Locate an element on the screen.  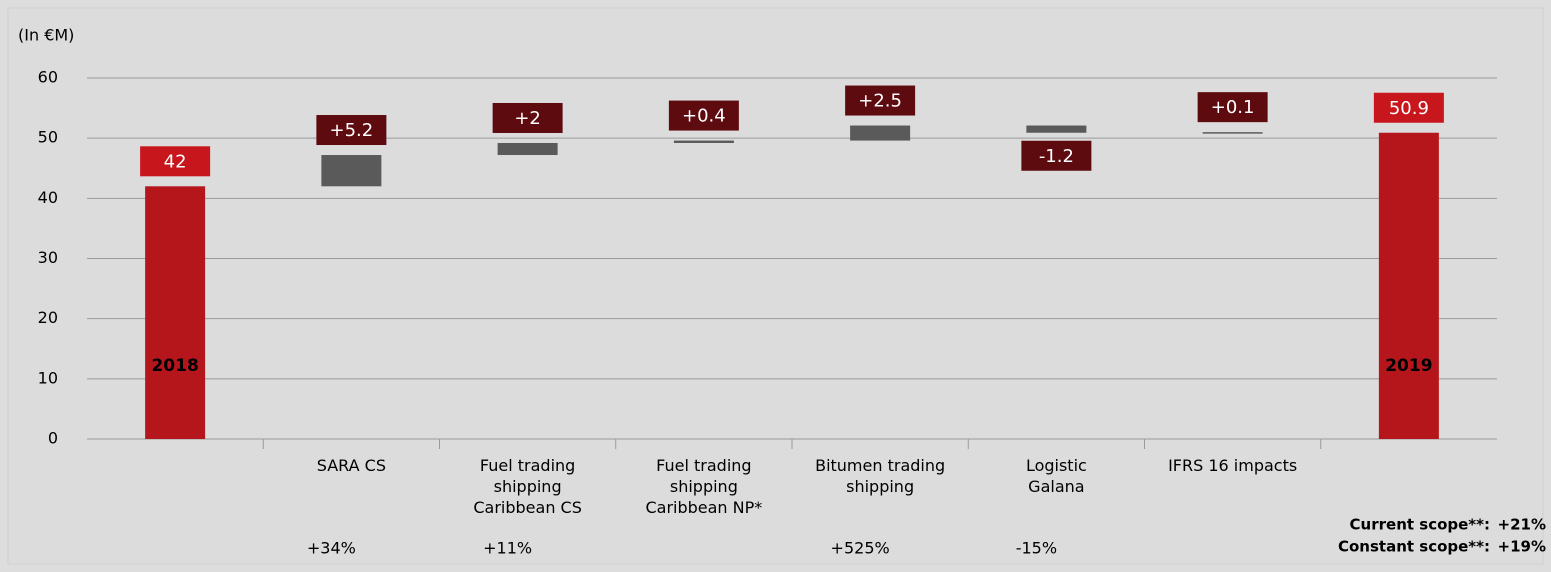
growth-label: -15% is located at coordinates (1036, 548).